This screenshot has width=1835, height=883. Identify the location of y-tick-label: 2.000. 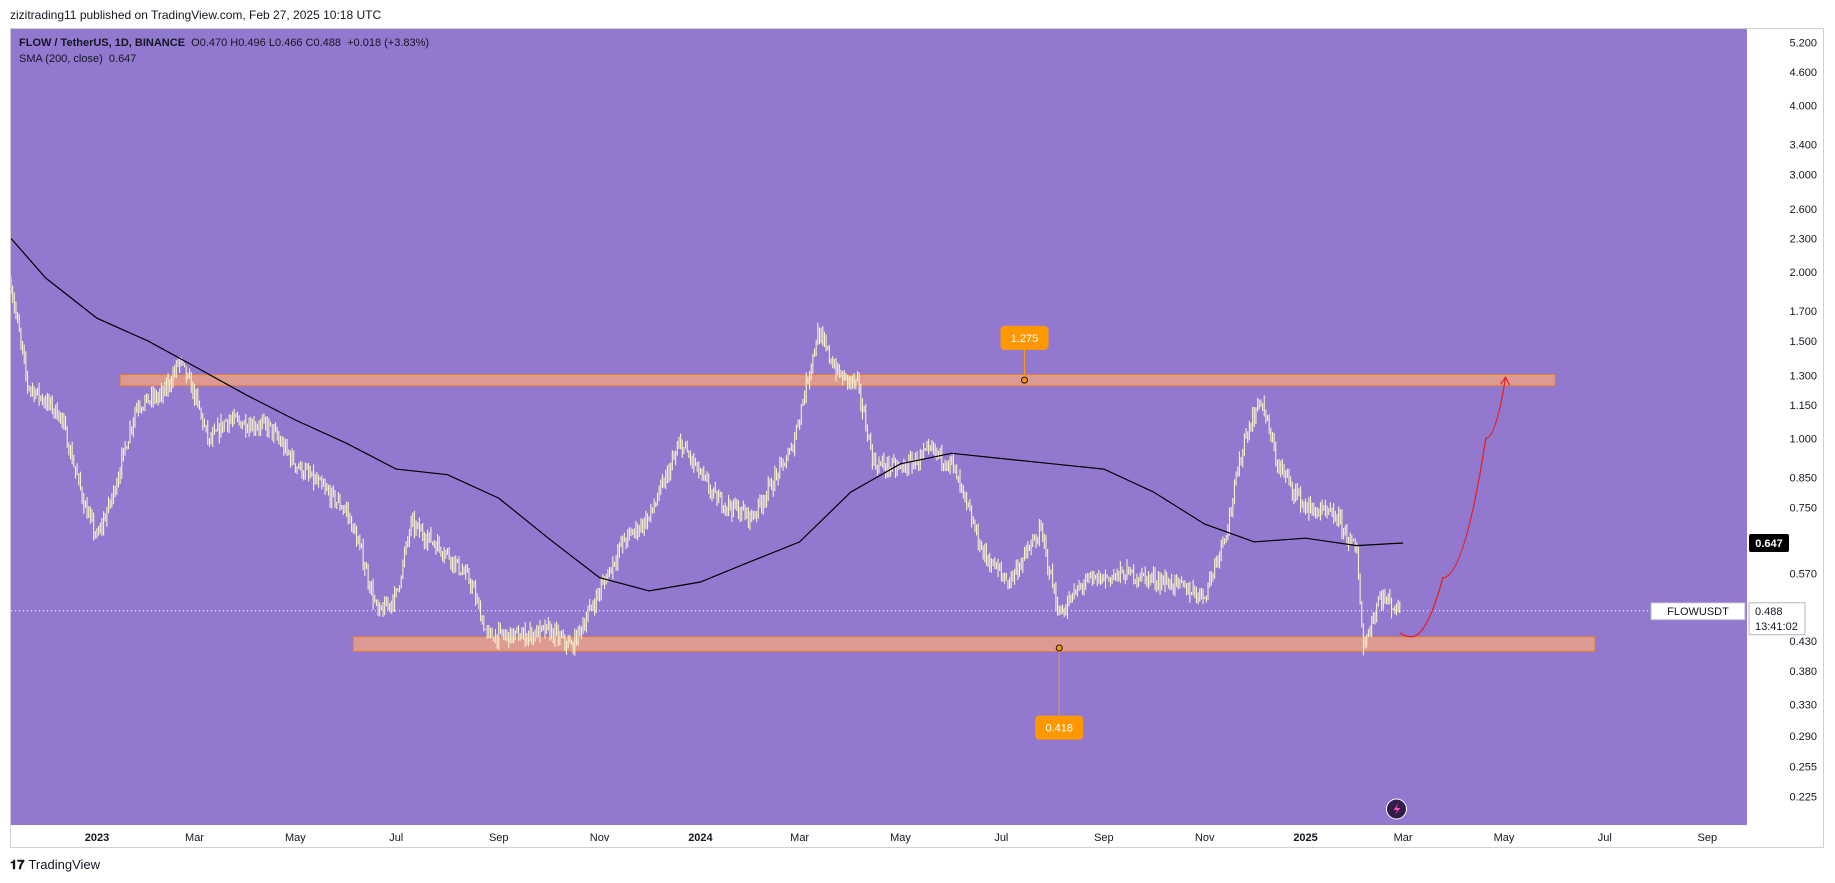
(1803, 273).